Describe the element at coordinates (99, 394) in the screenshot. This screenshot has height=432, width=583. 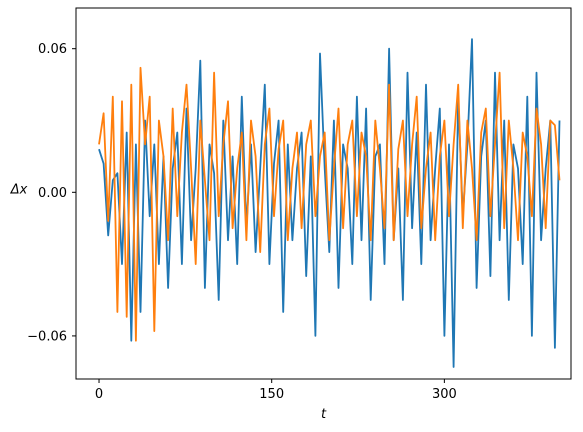
I see `x-tick-label: 0` at that location.